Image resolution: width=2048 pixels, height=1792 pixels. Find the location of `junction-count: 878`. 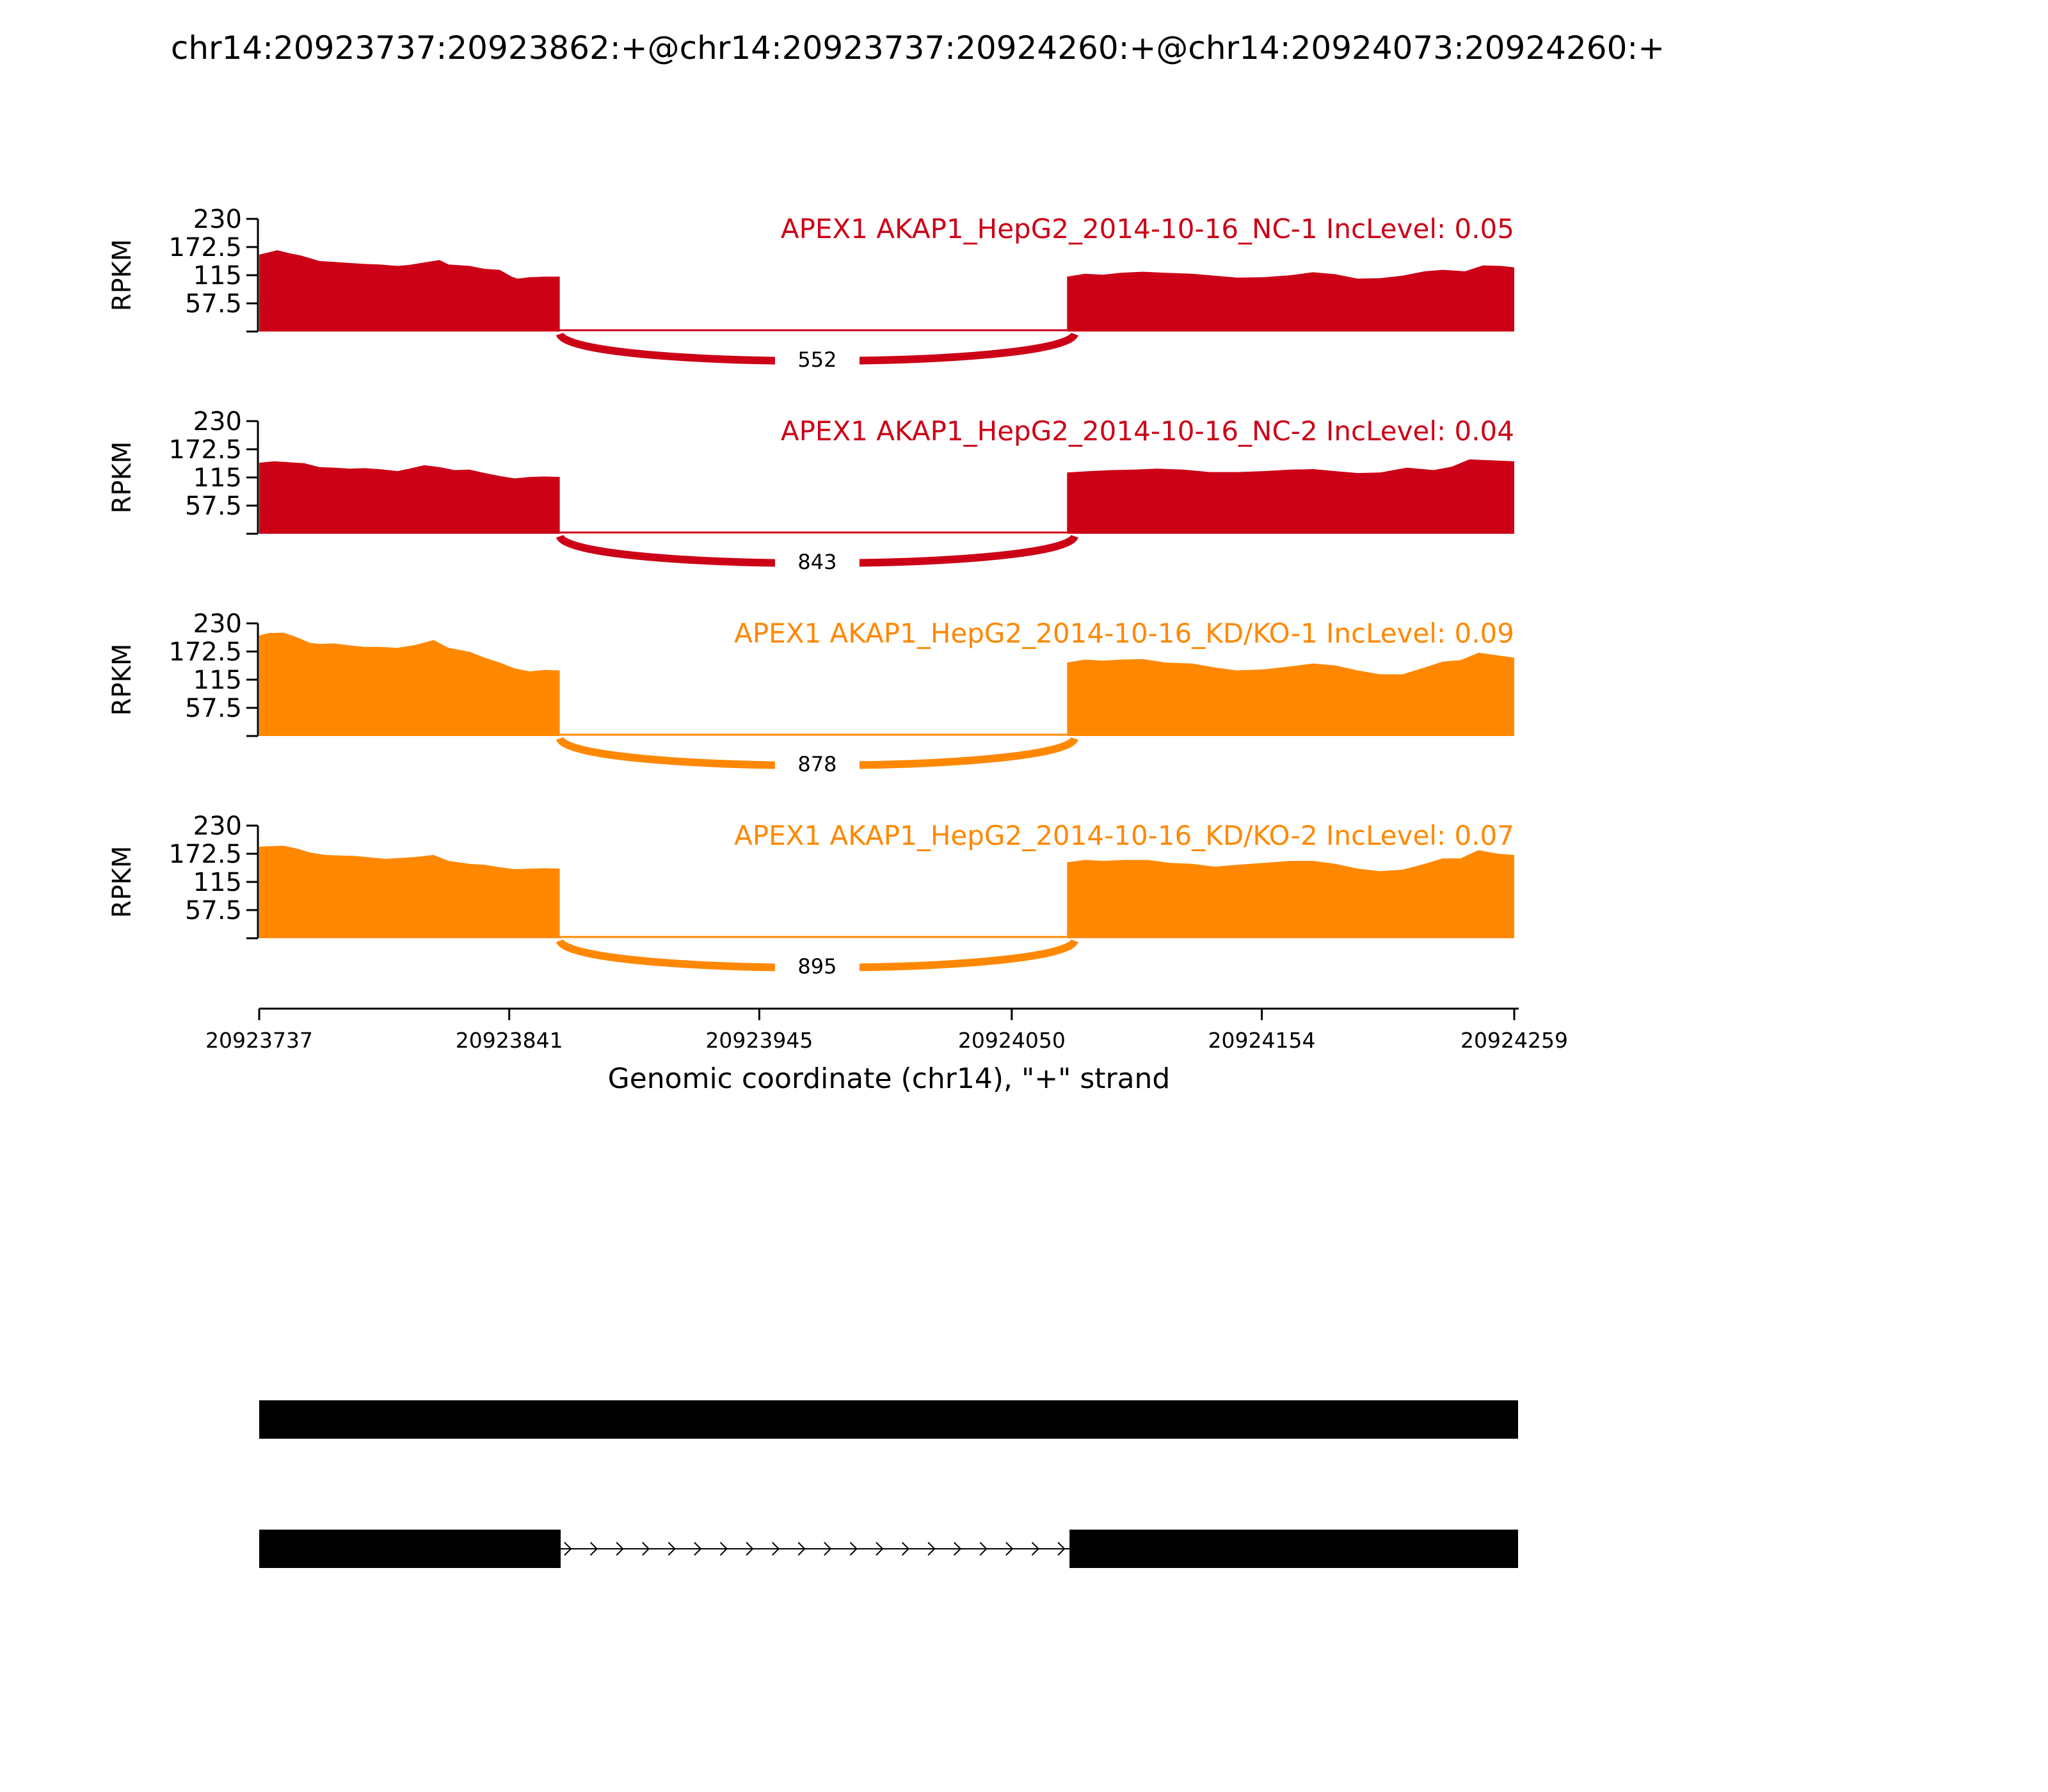

junction-count: 878 is located at coordinates (816, 764).